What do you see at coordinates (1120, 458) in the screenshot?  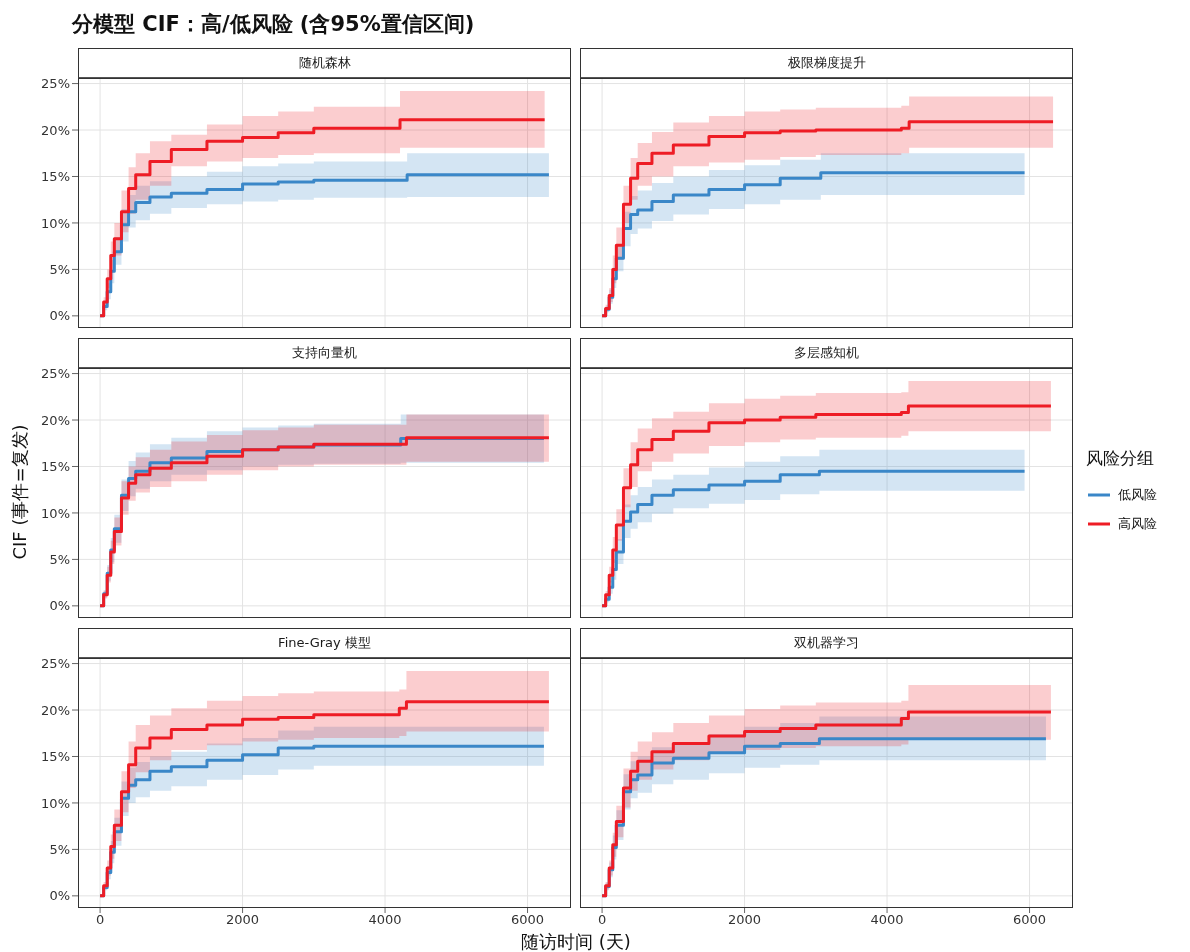 I see `legend-title: 风险分组` at bounding box center [1120, 458].